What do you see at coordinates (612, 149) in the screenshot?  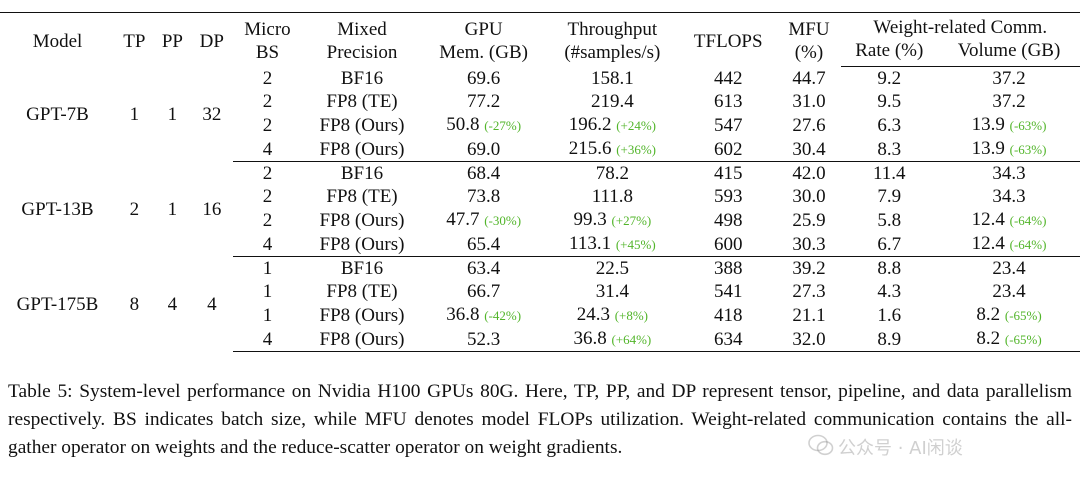 I see `cell-throughput: 215.6 (+36%)` at bounding box center [612, 149].